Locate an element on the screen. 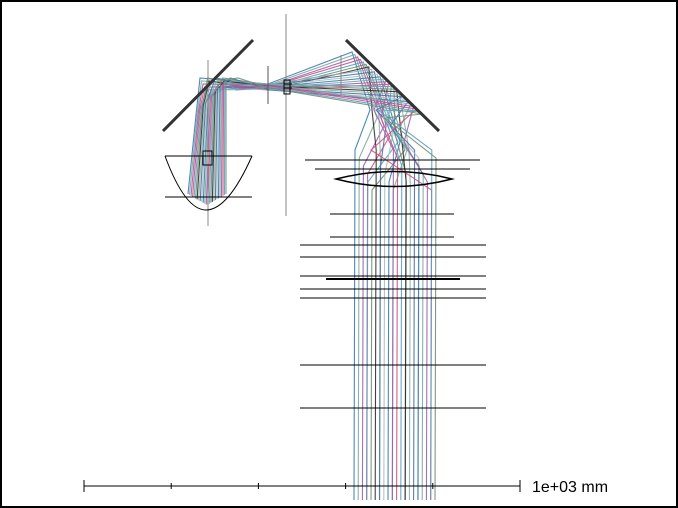 The width and height of the screenshot is (678, 508). fold-mirror-right is located at coordinates (392, 85).